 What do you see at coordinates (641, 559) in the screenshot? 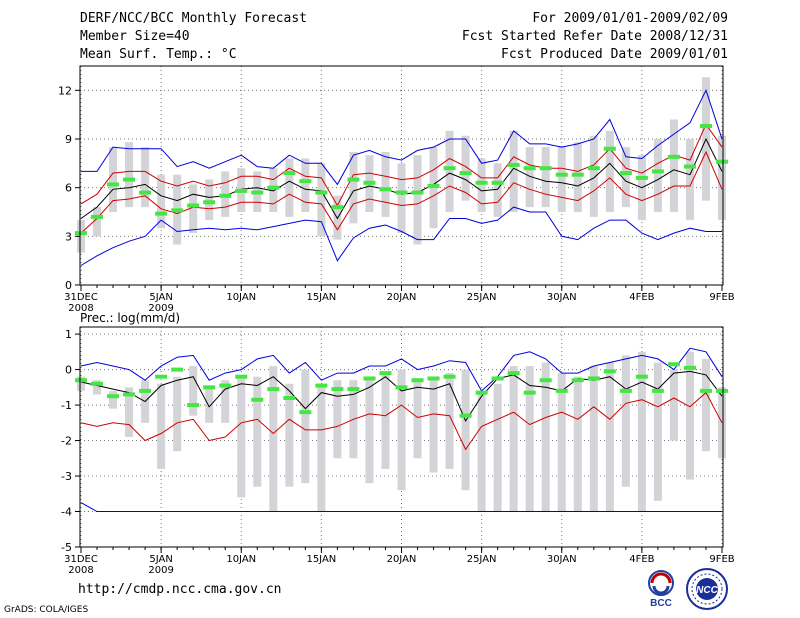
I see `x-tick-label: 4FEB` at bounding box center [641, 559].